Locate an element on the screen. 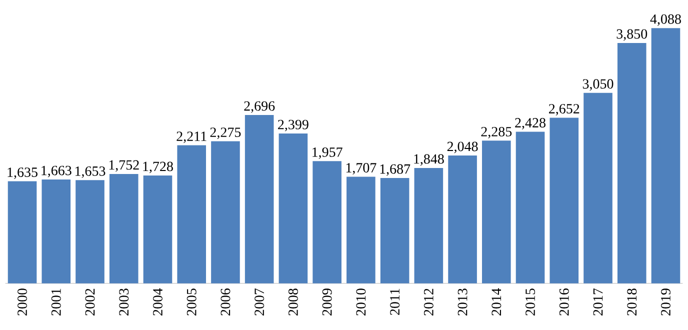 Image resolution: width=688 pixels, height=330 pixels. data-label: 1,728 is located at coordinates (158, 168).